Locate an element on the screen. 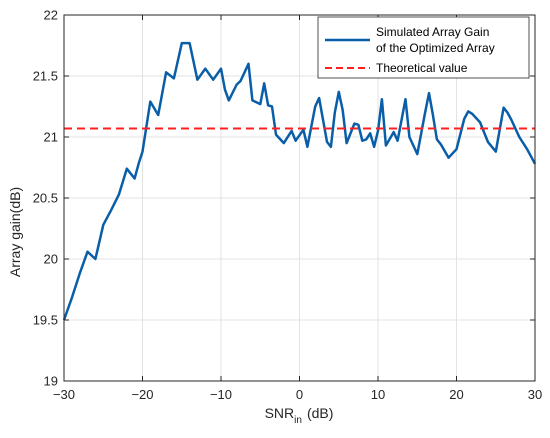  x-tick-label: −20 is located at coordinates (142, 394).